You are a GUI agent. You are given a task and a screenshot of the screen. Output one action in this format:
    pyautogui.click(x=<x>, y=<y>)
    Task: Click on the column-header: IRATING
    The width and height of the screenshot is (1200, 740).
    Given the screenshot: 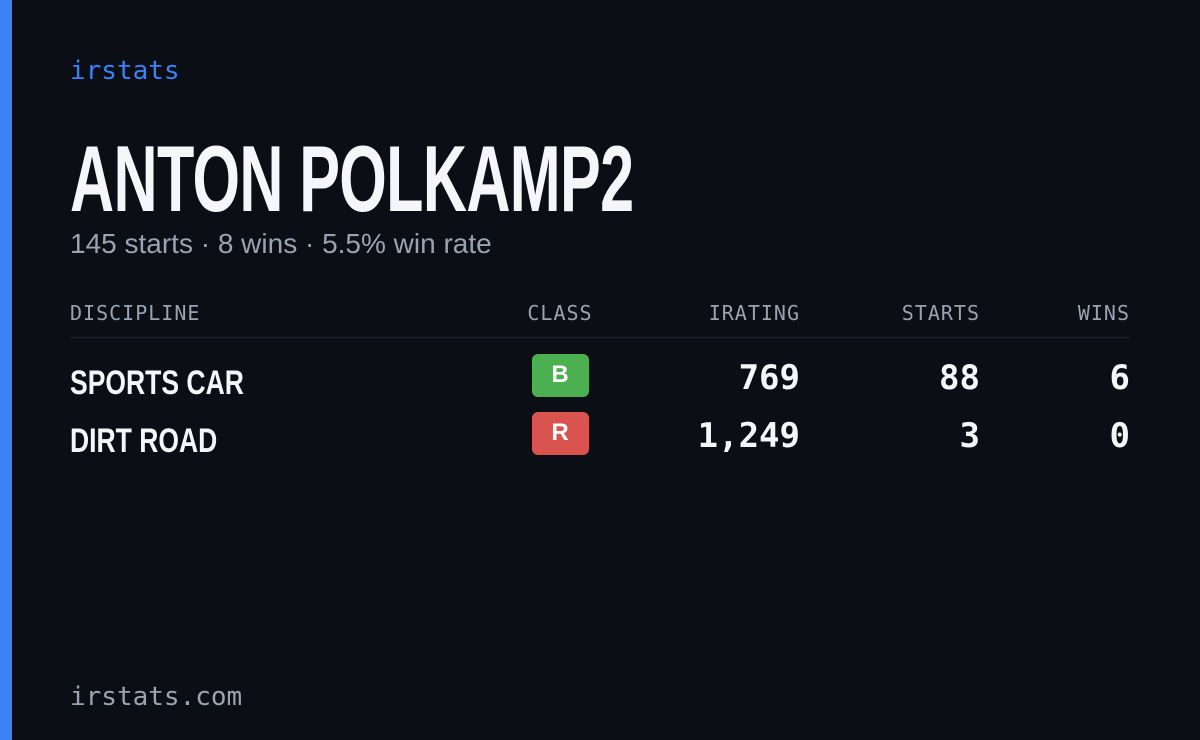 What is the action you would take?
    pyautogui.click(x=754, y=313)
    